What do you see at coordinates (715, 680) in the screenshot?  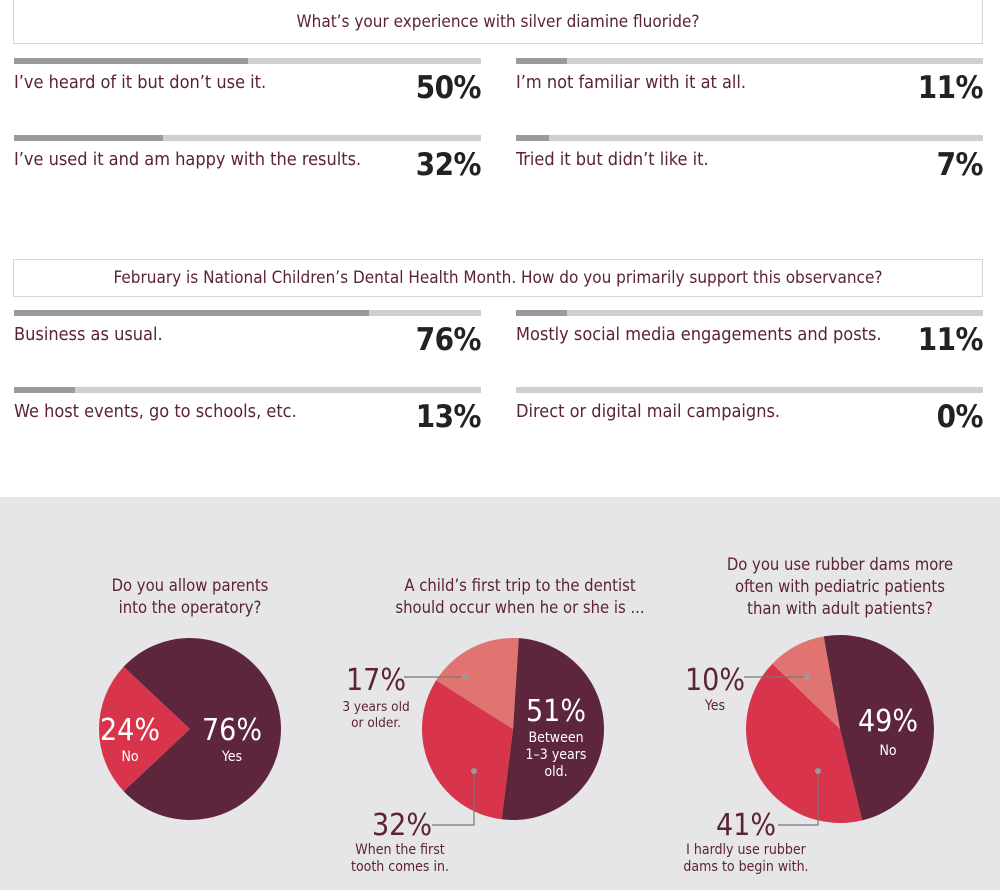 I see `pie3-yes-percent: 10%` at bounding box center [715, 680].